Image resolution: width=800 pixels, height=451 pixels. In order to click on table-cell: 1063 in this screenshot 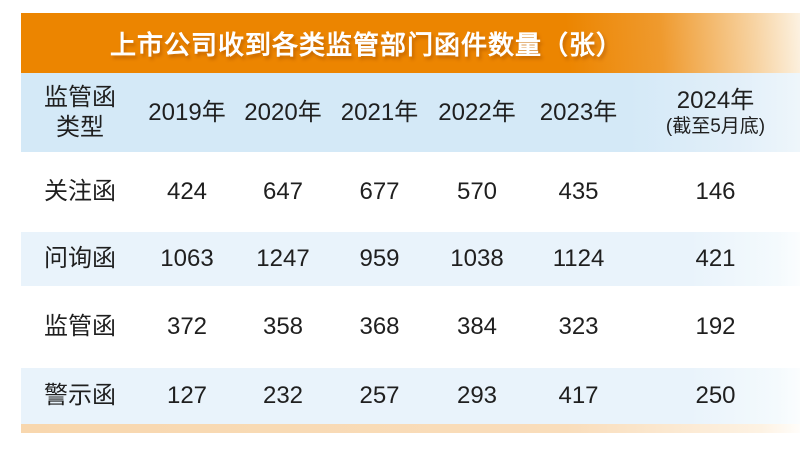, I will do `click(187, 258)`.